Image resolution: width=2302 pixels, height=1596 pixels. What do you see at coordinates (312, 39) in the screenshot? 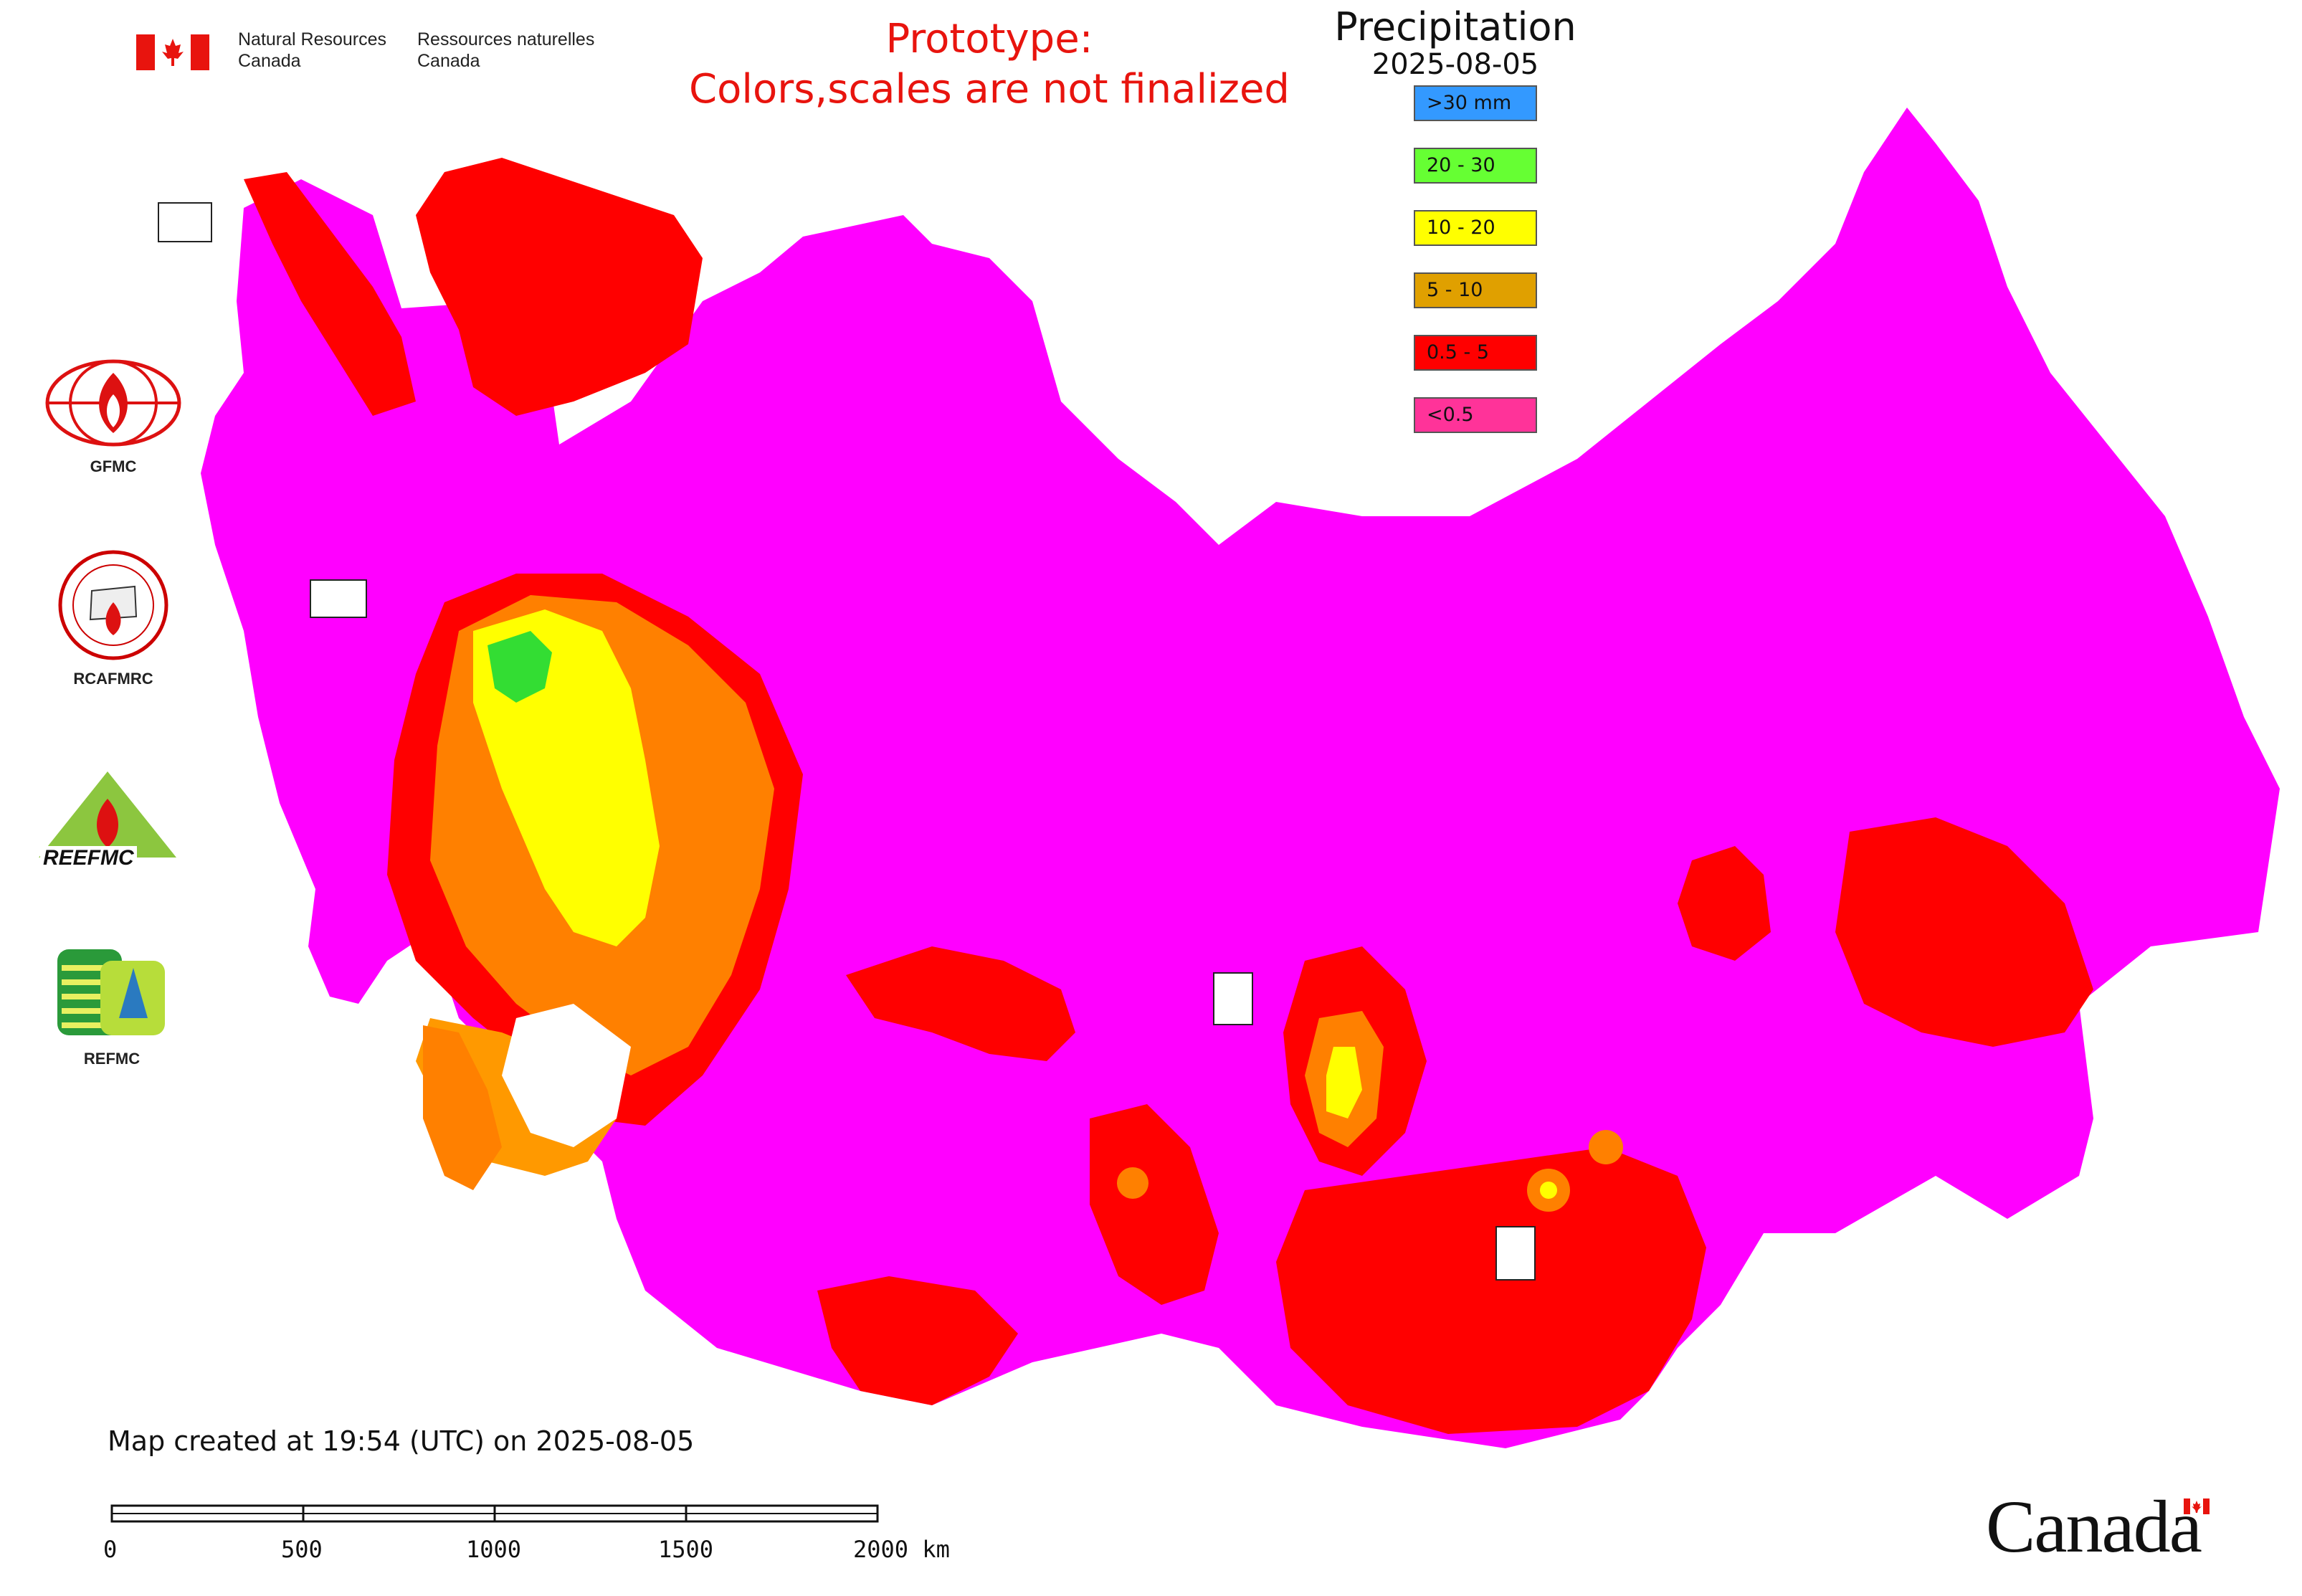
I see `ministry-en-line1: Natural Resources` at bounding box center [312, 39].